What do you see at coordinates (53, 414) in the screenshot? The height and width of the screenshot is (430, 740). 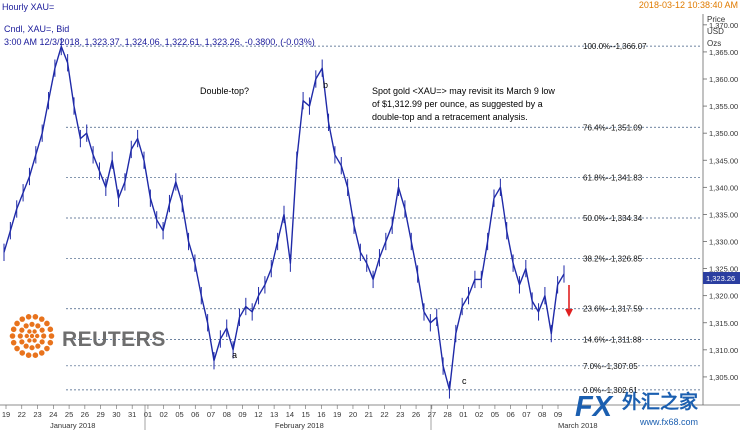 I see `x-tick-label: 24` at bounding box center [53, 414].